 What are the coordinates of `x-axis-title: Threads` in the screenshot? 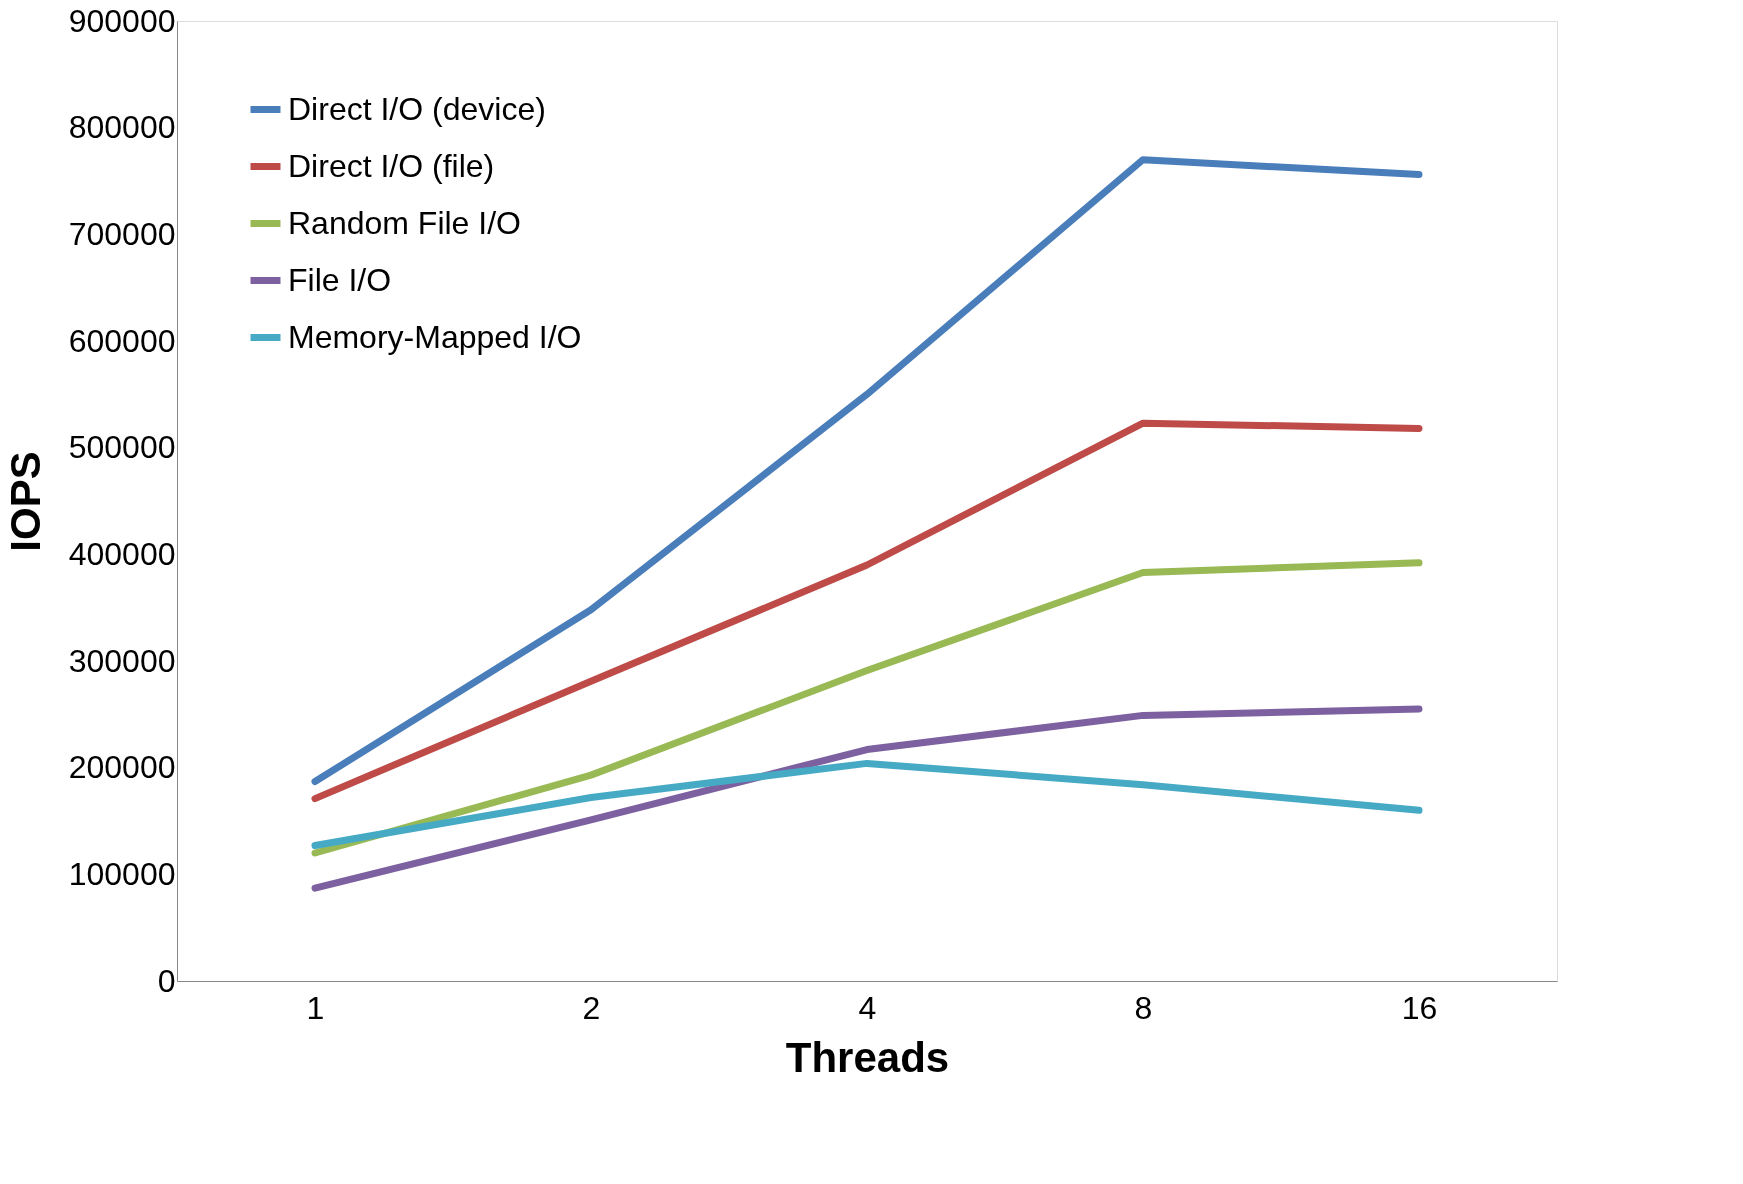 It's located at (867, 1057).